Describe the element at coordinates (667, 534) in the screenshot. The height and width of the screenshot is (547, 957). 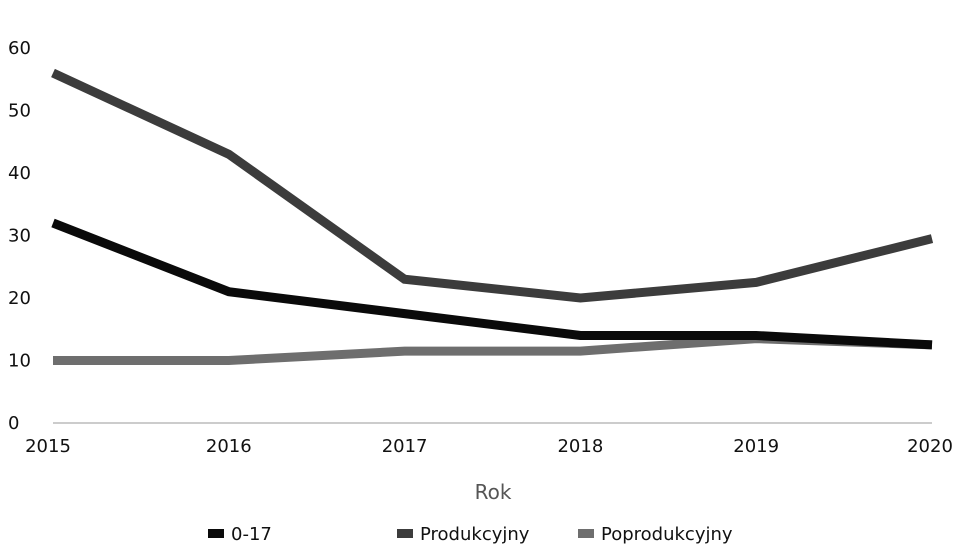
I see `legend-label: Poprodukcyjny` at that location.